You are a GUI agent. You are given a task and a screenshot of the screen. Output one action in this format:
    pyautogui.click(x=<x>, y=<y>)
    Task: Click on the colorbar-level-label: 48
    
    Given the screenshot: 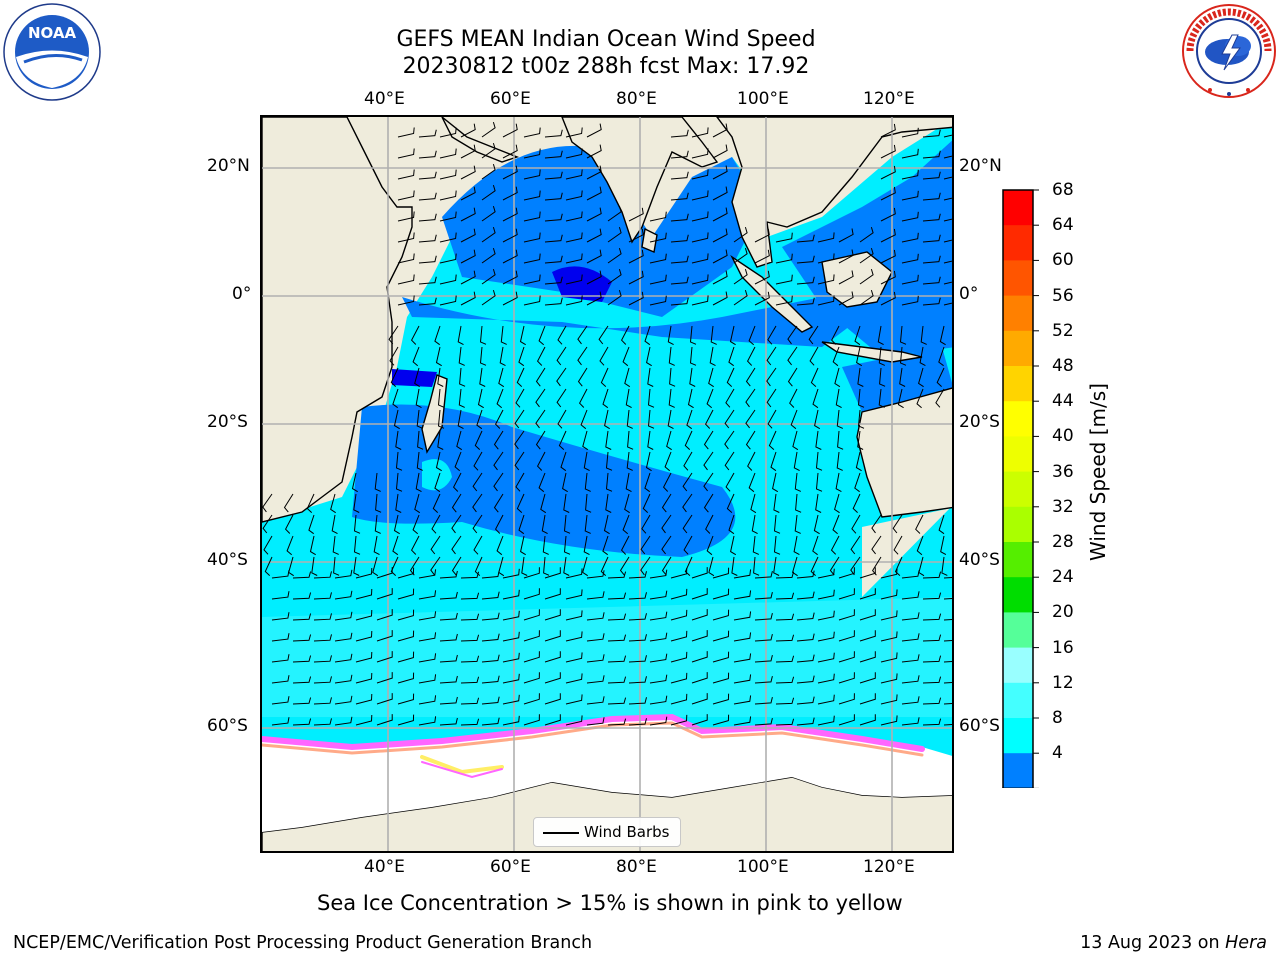 What is the action you would take?
    pyautogui.click(x=1063, y=366)
    